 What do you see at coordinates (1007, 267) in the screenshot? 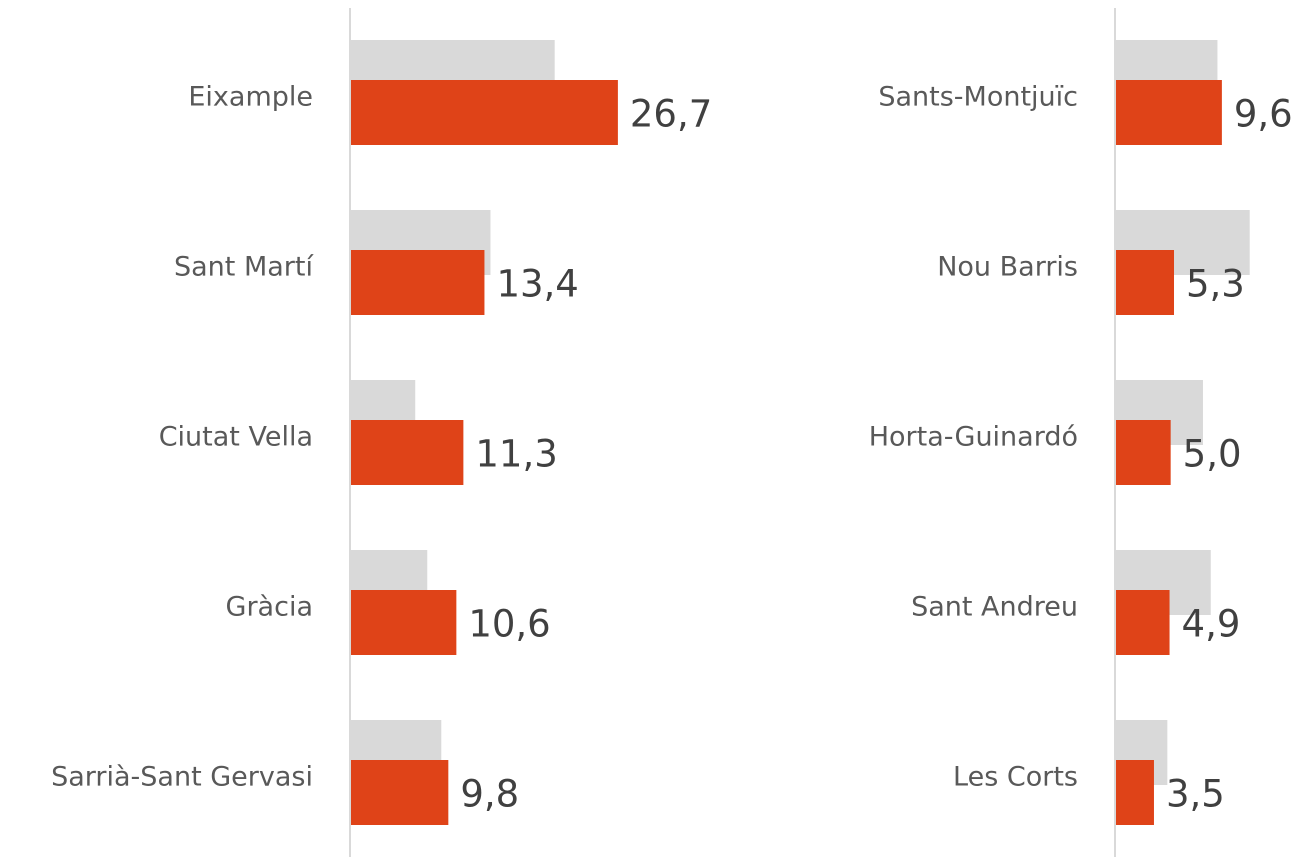
I see `category-label: Nou Barris` at bounding box center [1007, 267].